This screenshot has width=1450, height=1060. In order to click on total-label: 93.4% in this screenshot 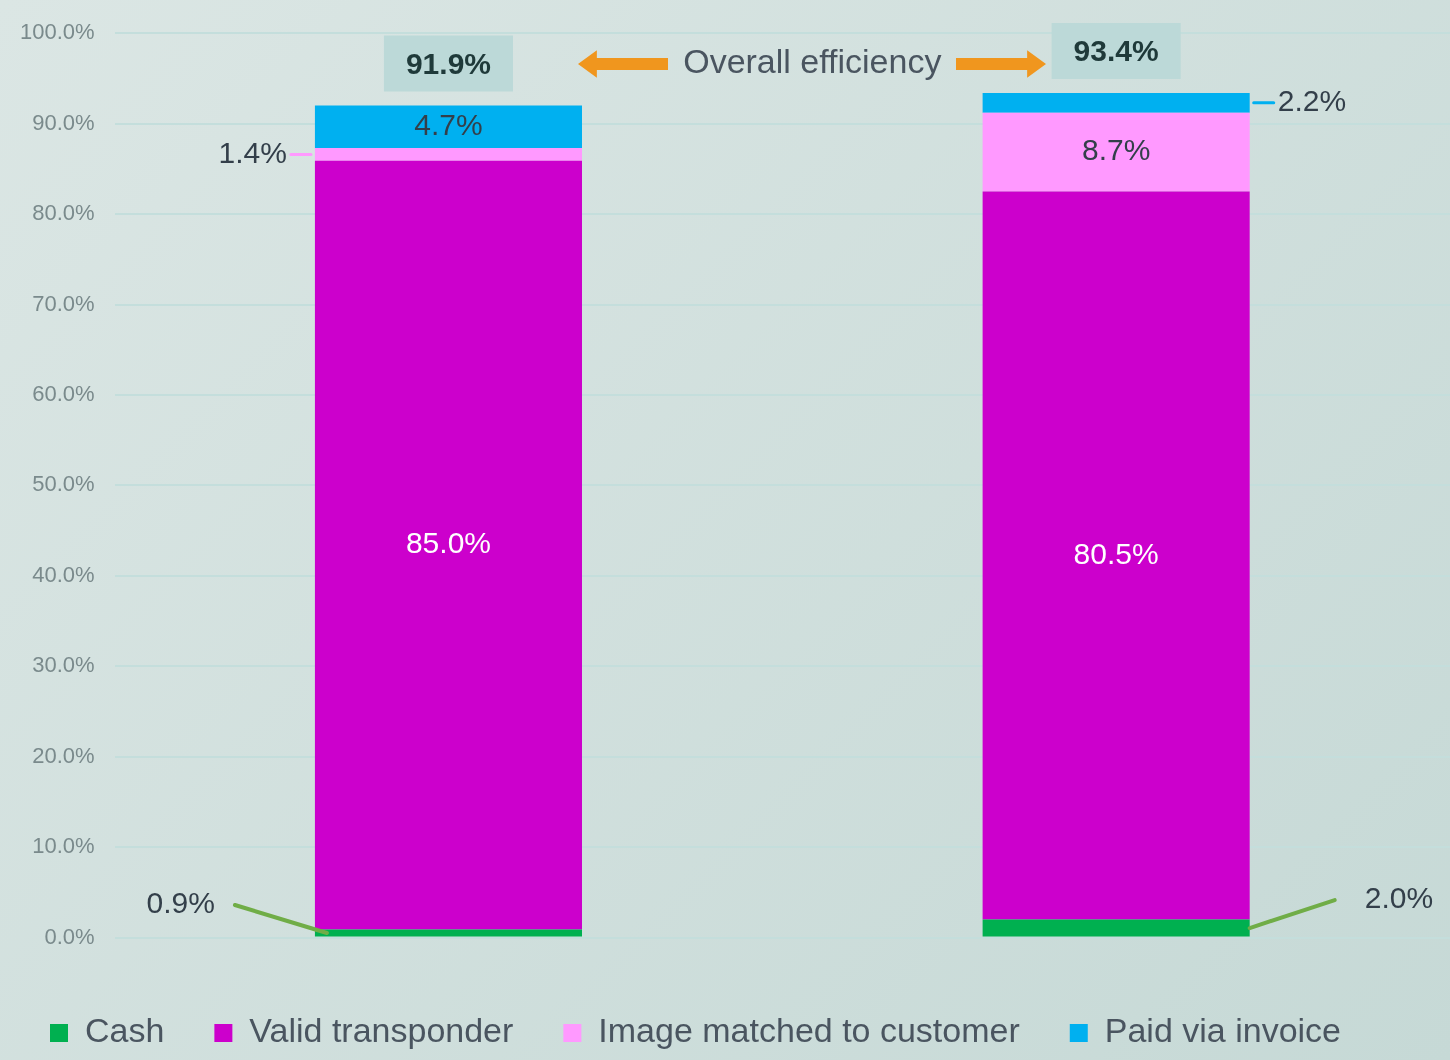, I will do `click(1116, 51)`.